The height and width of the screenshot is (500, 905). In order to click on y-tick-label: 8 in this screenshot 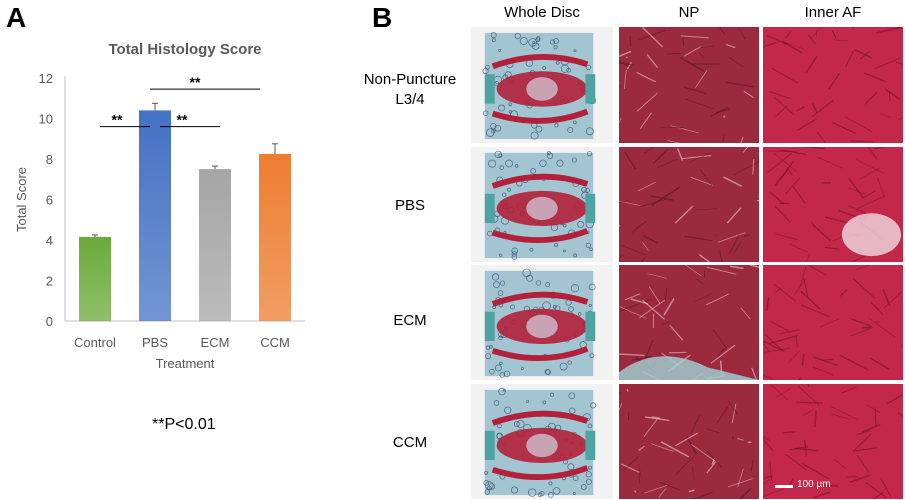, I will do `click(49, 159)`.